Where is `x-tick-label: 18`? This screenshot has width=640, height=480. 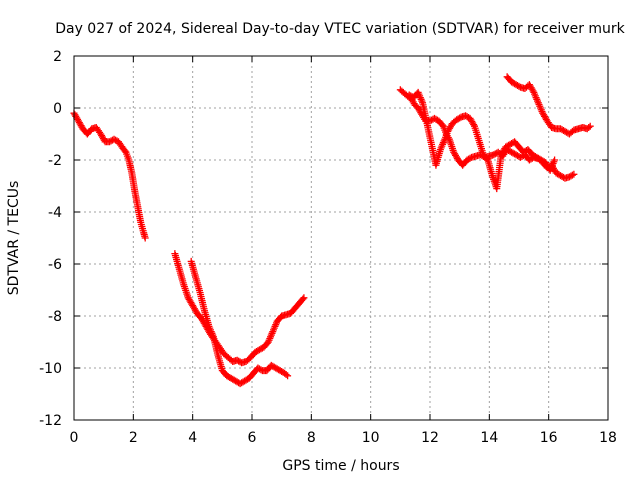 x-tick-label: 18 is located at coordinates (608, 438).